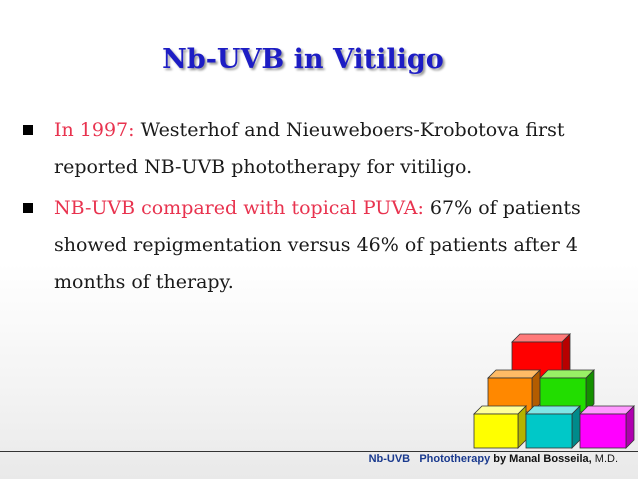 The width and height of the screenshot is (638, 479). What do you see at coordinates (604, 459) in the screenshot?
I see `footer-degree: M.D.` at bounding box center [604, 459].